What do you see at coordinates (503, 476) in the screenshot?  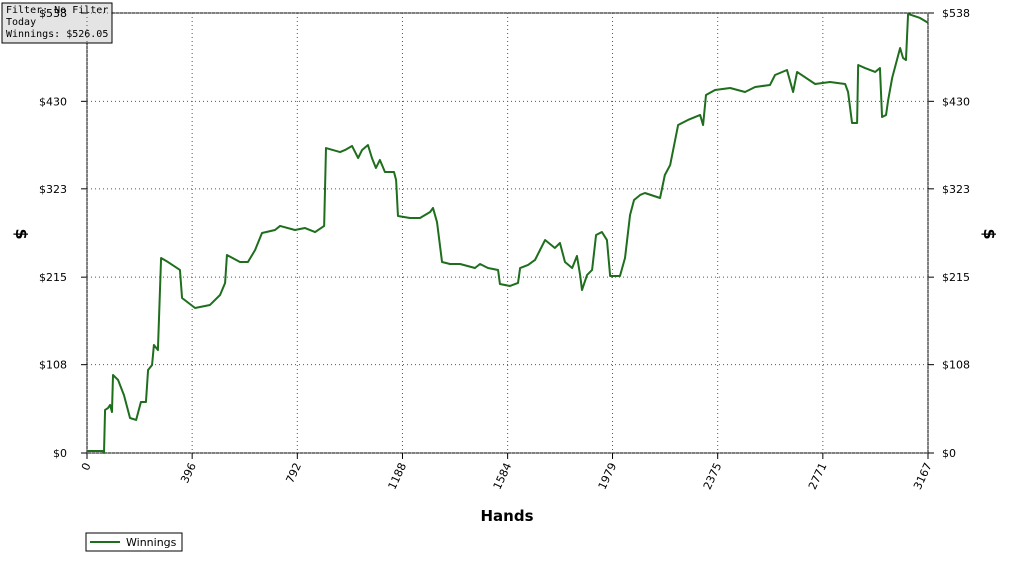 I see `x-tick-label: 1584` at bounding box center [503, 476].